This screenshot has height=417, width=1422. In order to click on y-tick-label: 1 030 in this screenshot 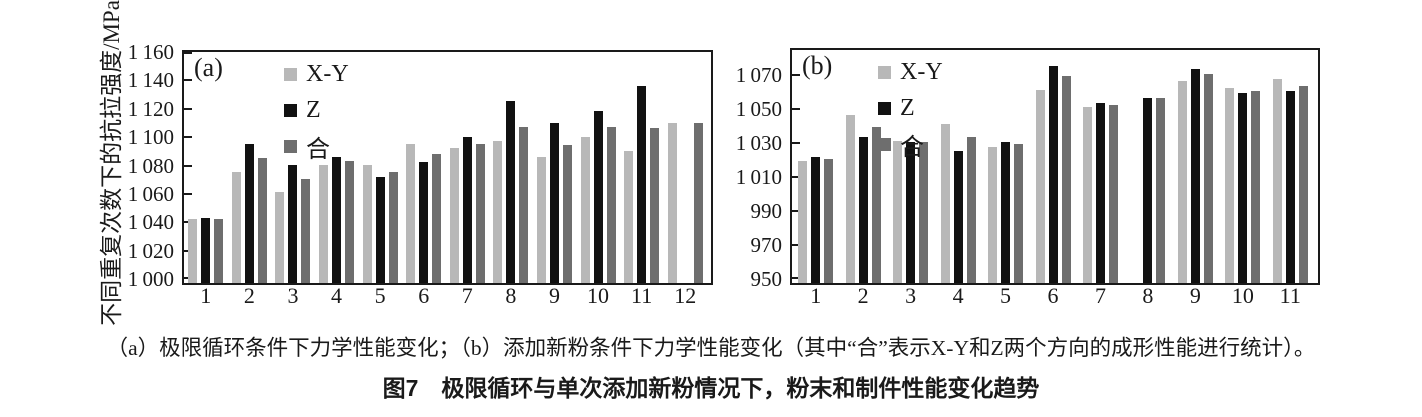, I will do `click(758, 143)`.